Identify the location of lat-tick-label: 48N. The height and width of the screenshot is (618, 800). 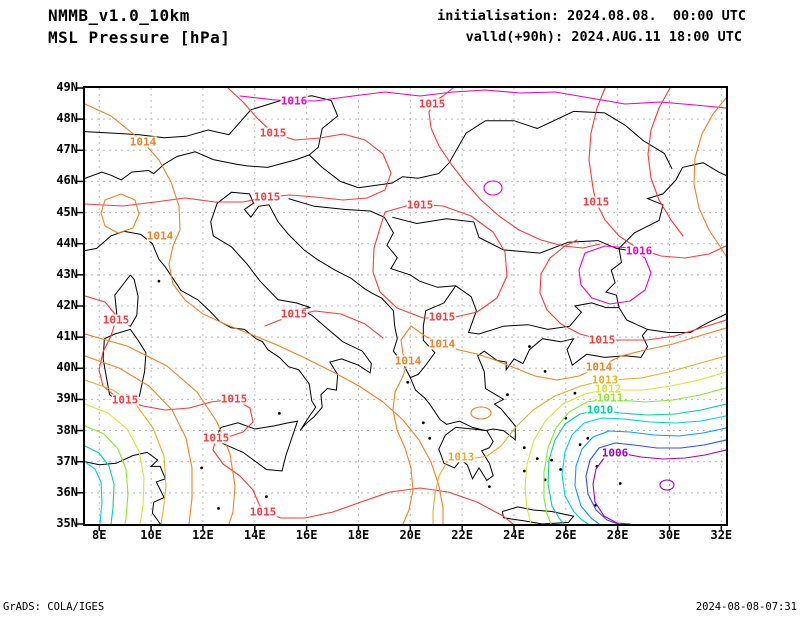
(67, 118).